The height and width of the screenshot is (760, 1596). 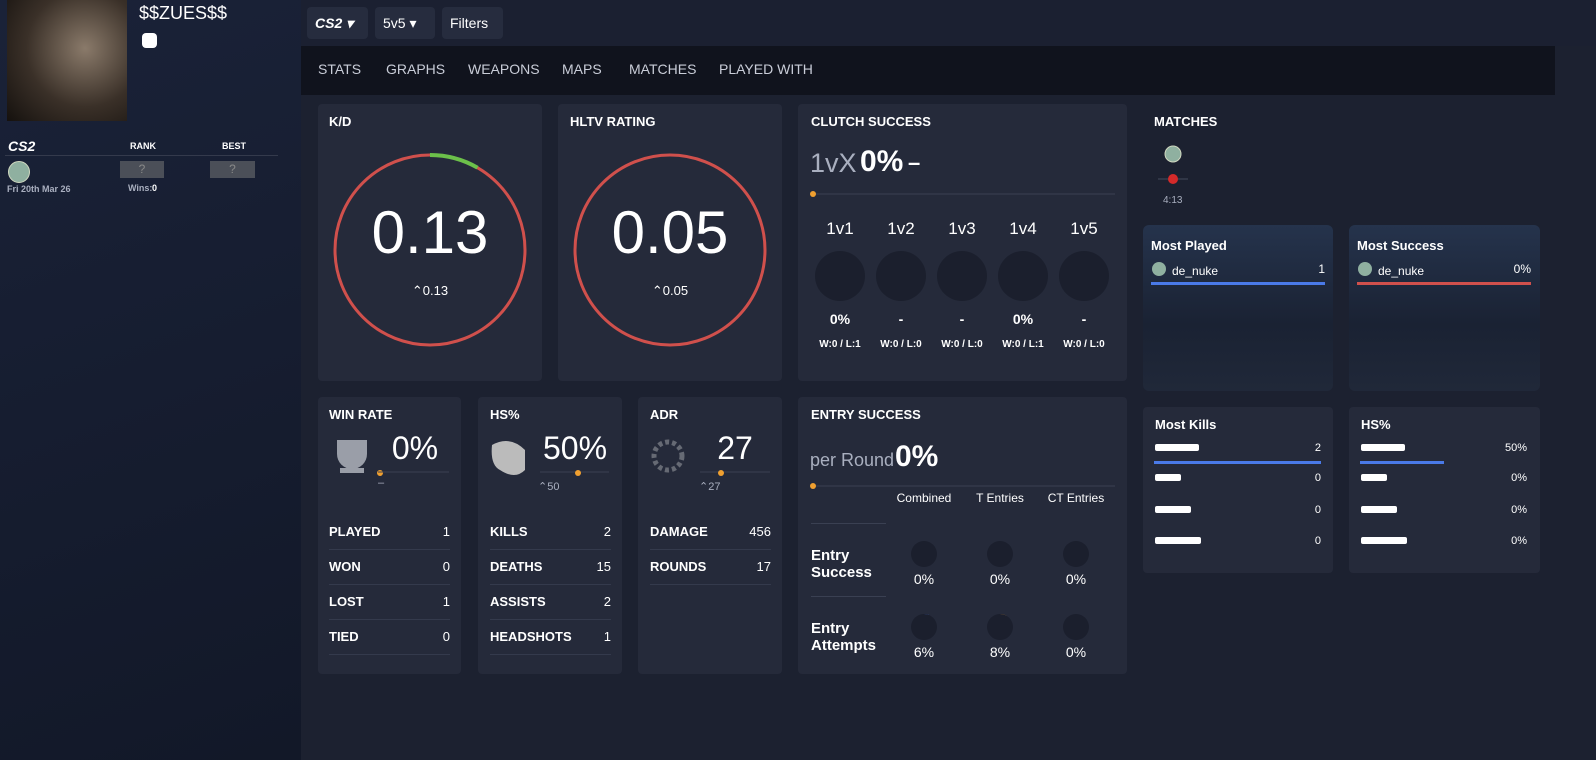 I want to click on adr-delta: ⌃27, so click(x=710, y=487).